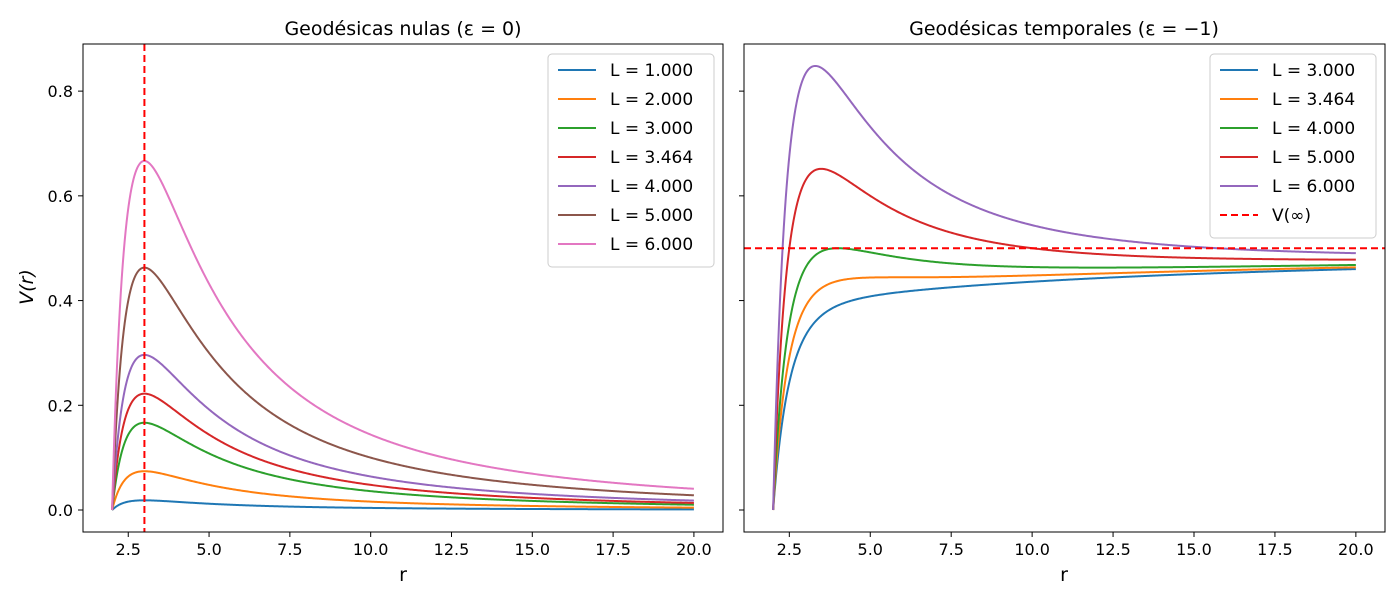  I want to click on legend-label: L = 2.000, so click(651, 100).